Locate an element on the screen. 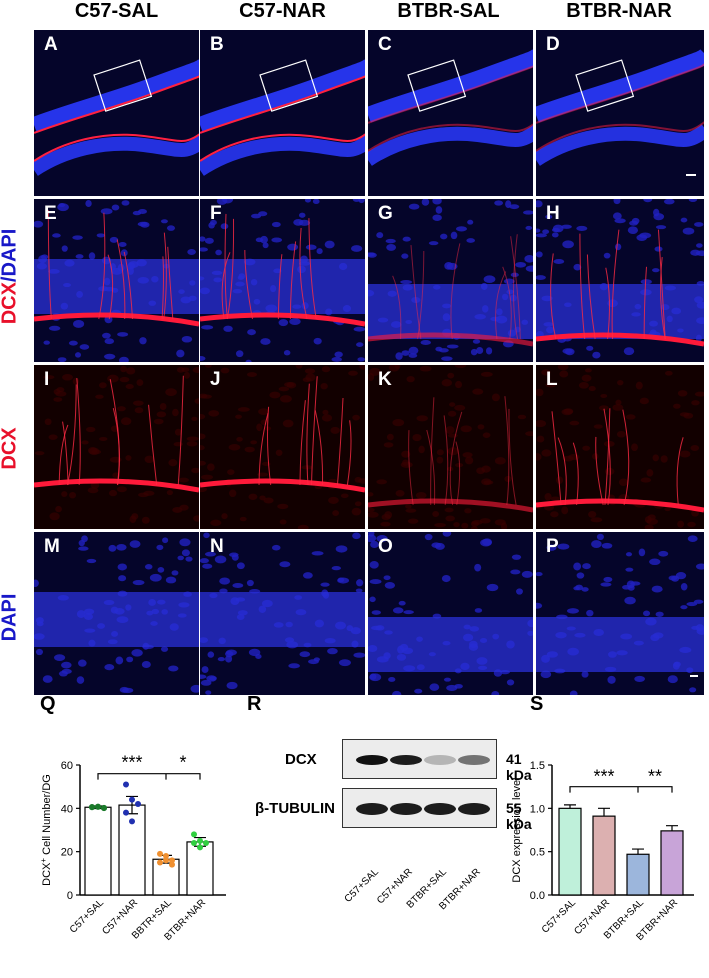 This screenshot has width=709, height=978. q-y-axis-label: DCX+ Cell Number/DG is located at coordinates (46, 830).